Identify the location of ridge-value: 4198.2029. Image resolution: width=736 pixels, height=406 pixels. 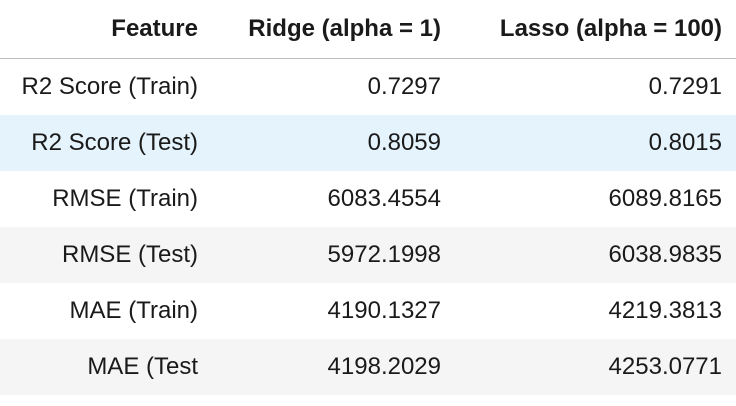
(384, 366).